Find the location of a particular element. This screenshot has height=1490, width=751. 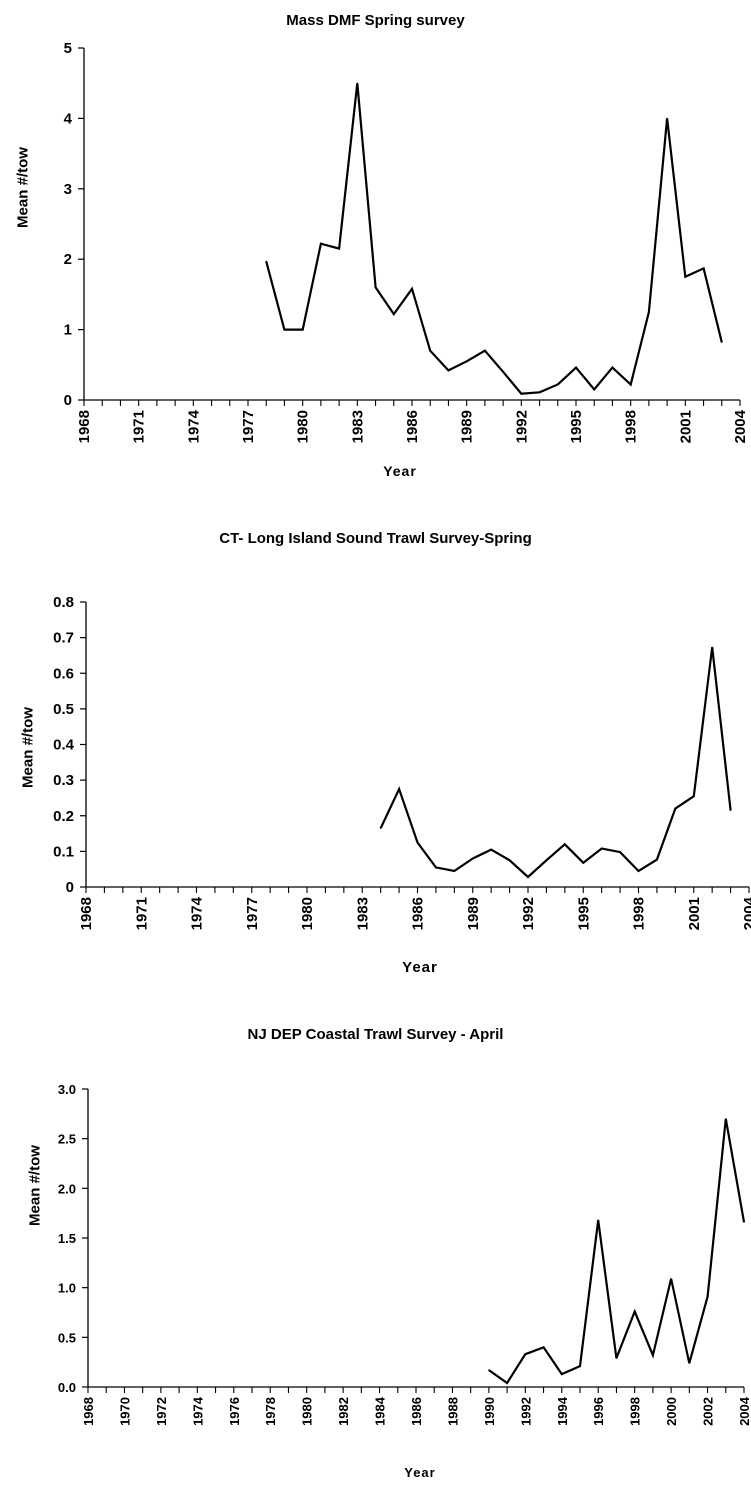

x-tick-label: 1974 is located at coordinates (197, 913).